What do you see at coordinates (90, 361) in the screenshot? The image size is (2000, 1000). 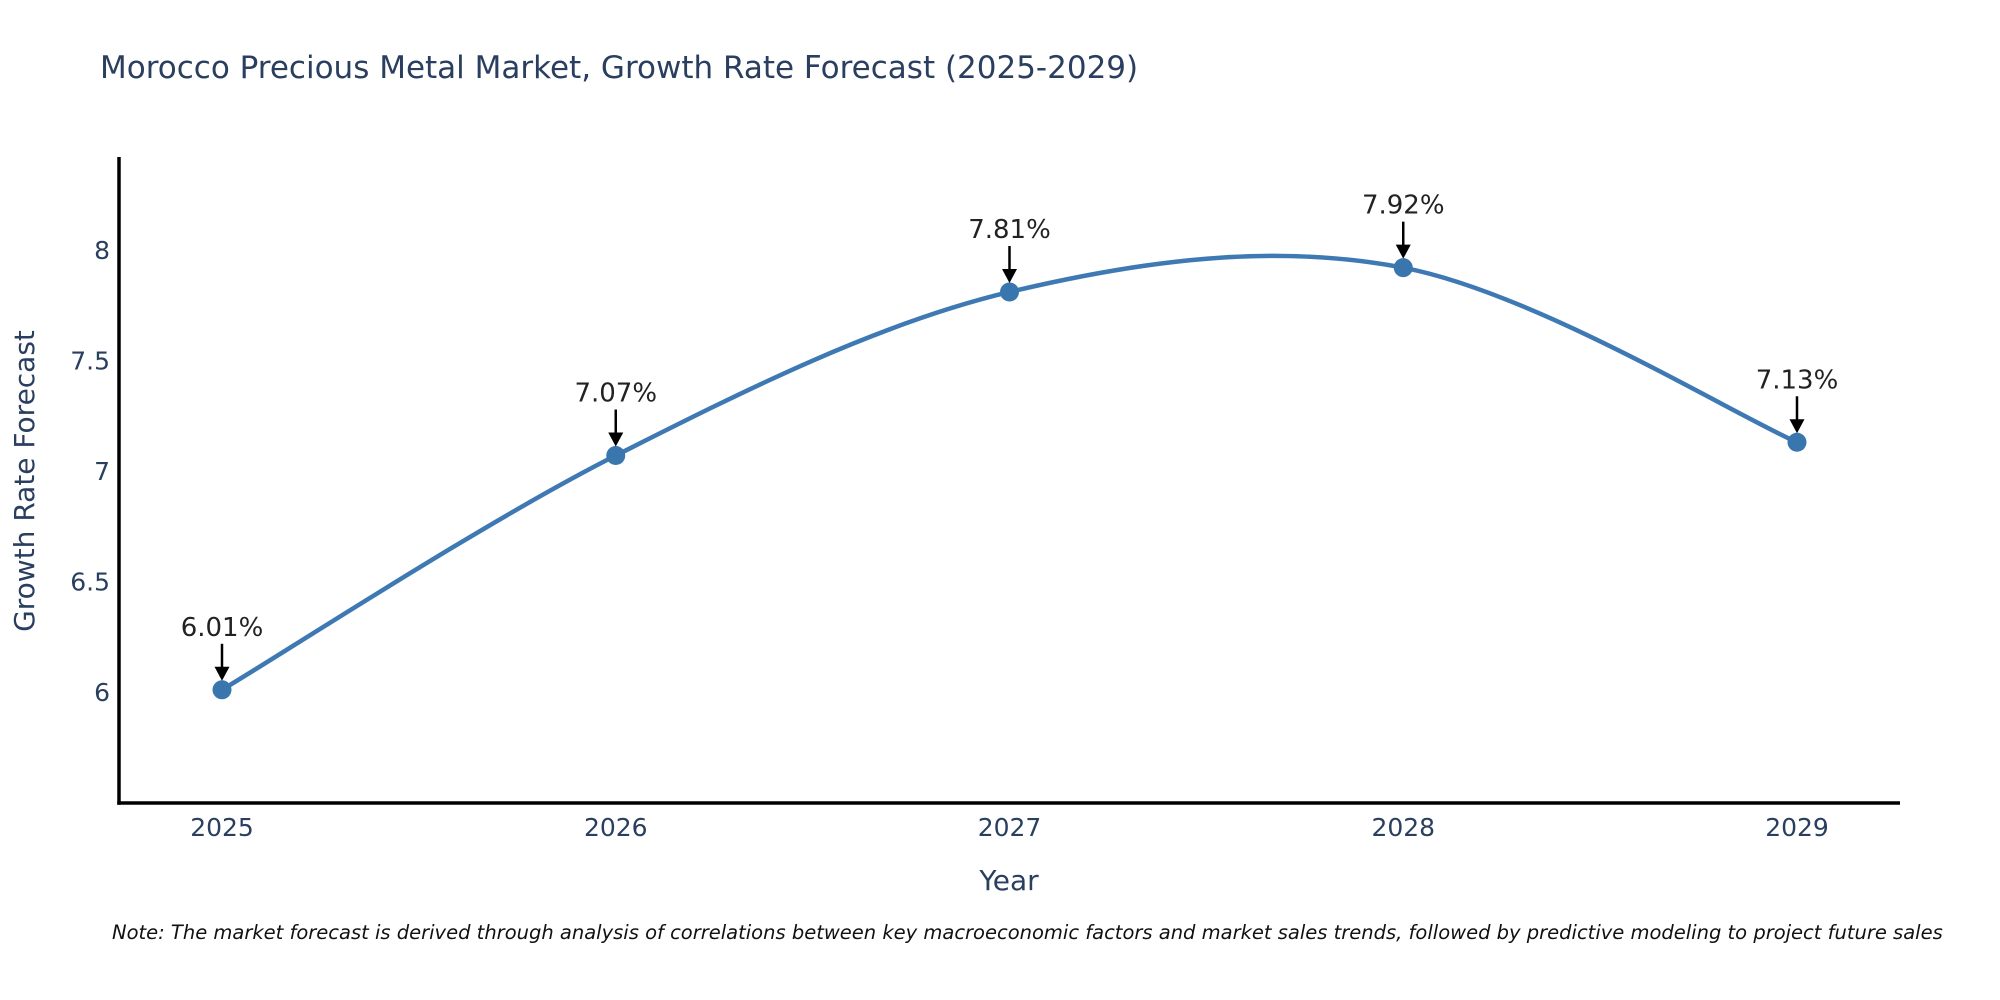 I see `y-tick-label: 7.5` at bounding box center [90, 361].